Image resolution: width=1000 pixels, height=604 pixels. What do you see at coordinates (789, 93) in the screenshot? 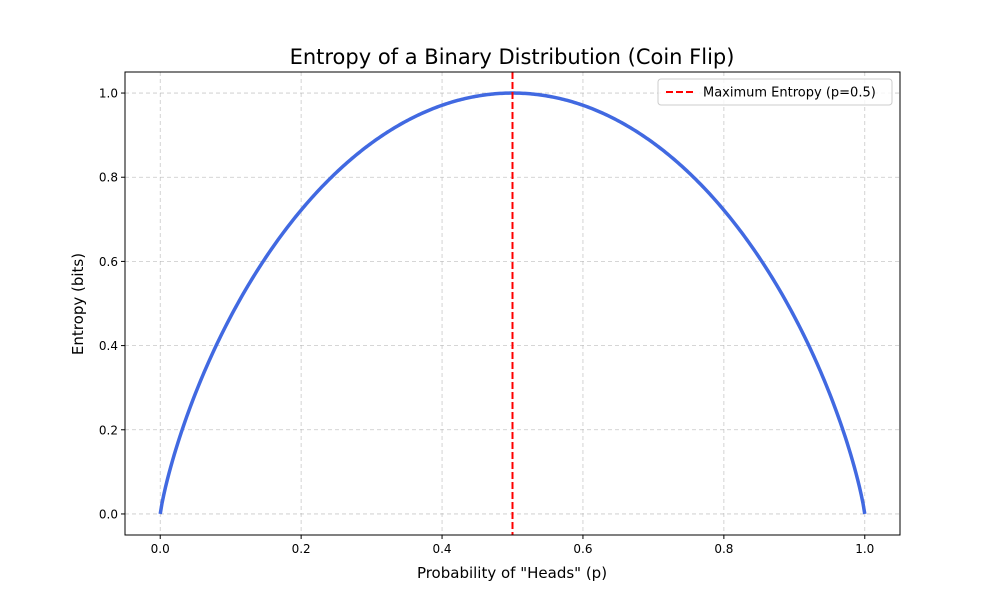
I see `legend-label-max-entropy: Maximum Entropy (p=0.5)` at bounding box center [789, 93].